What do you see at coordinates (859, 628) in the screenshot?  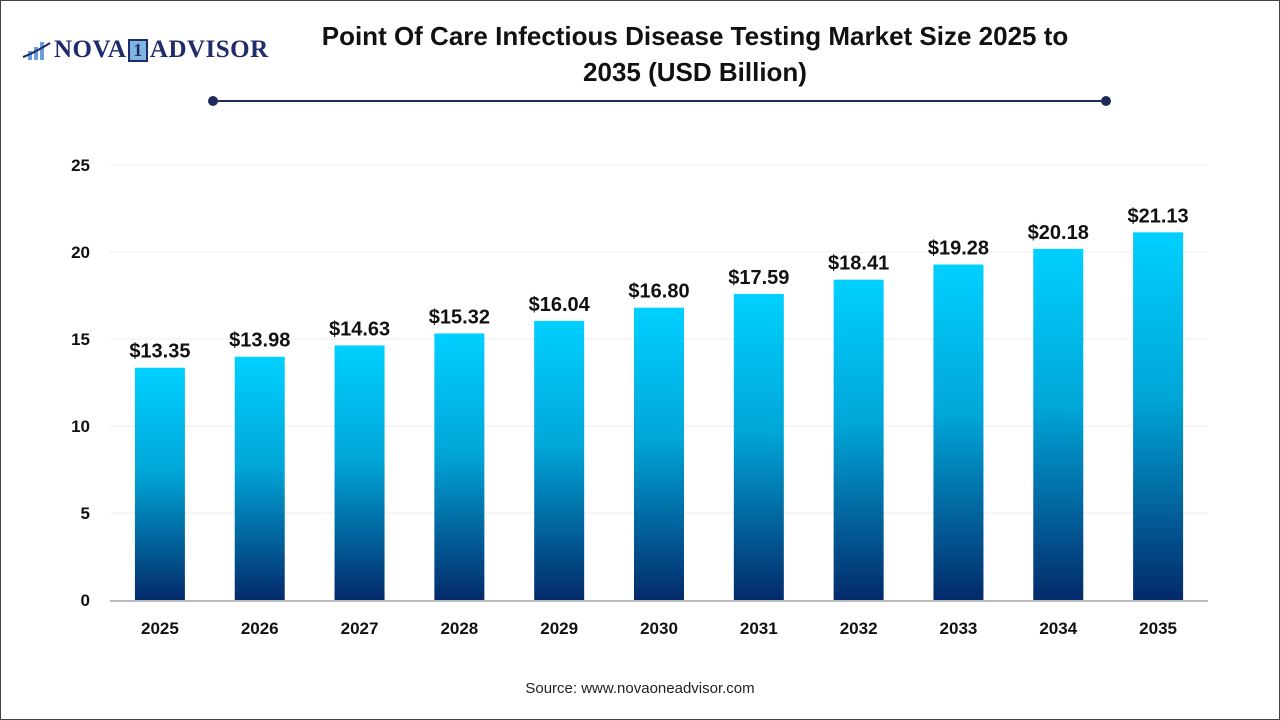 I see `x-tick-label: 2032` at bounding box center [859, 628].